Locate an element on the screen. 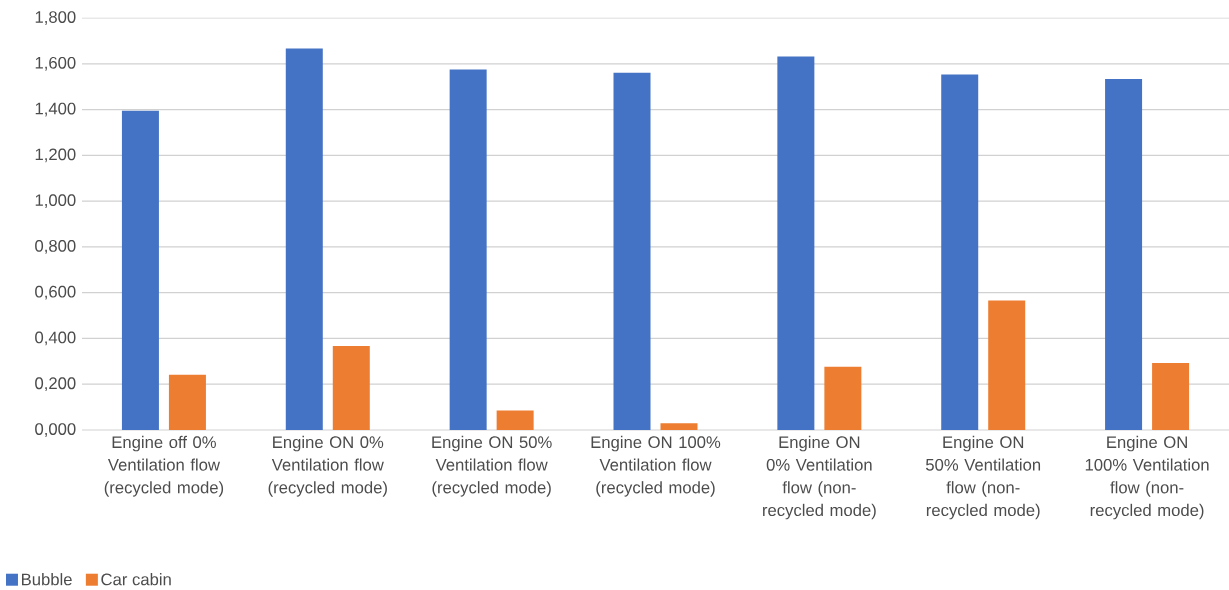 This screenshot has width=1229, height=590. y-tick-label: 0,600 is located at coordinates (55, 292).